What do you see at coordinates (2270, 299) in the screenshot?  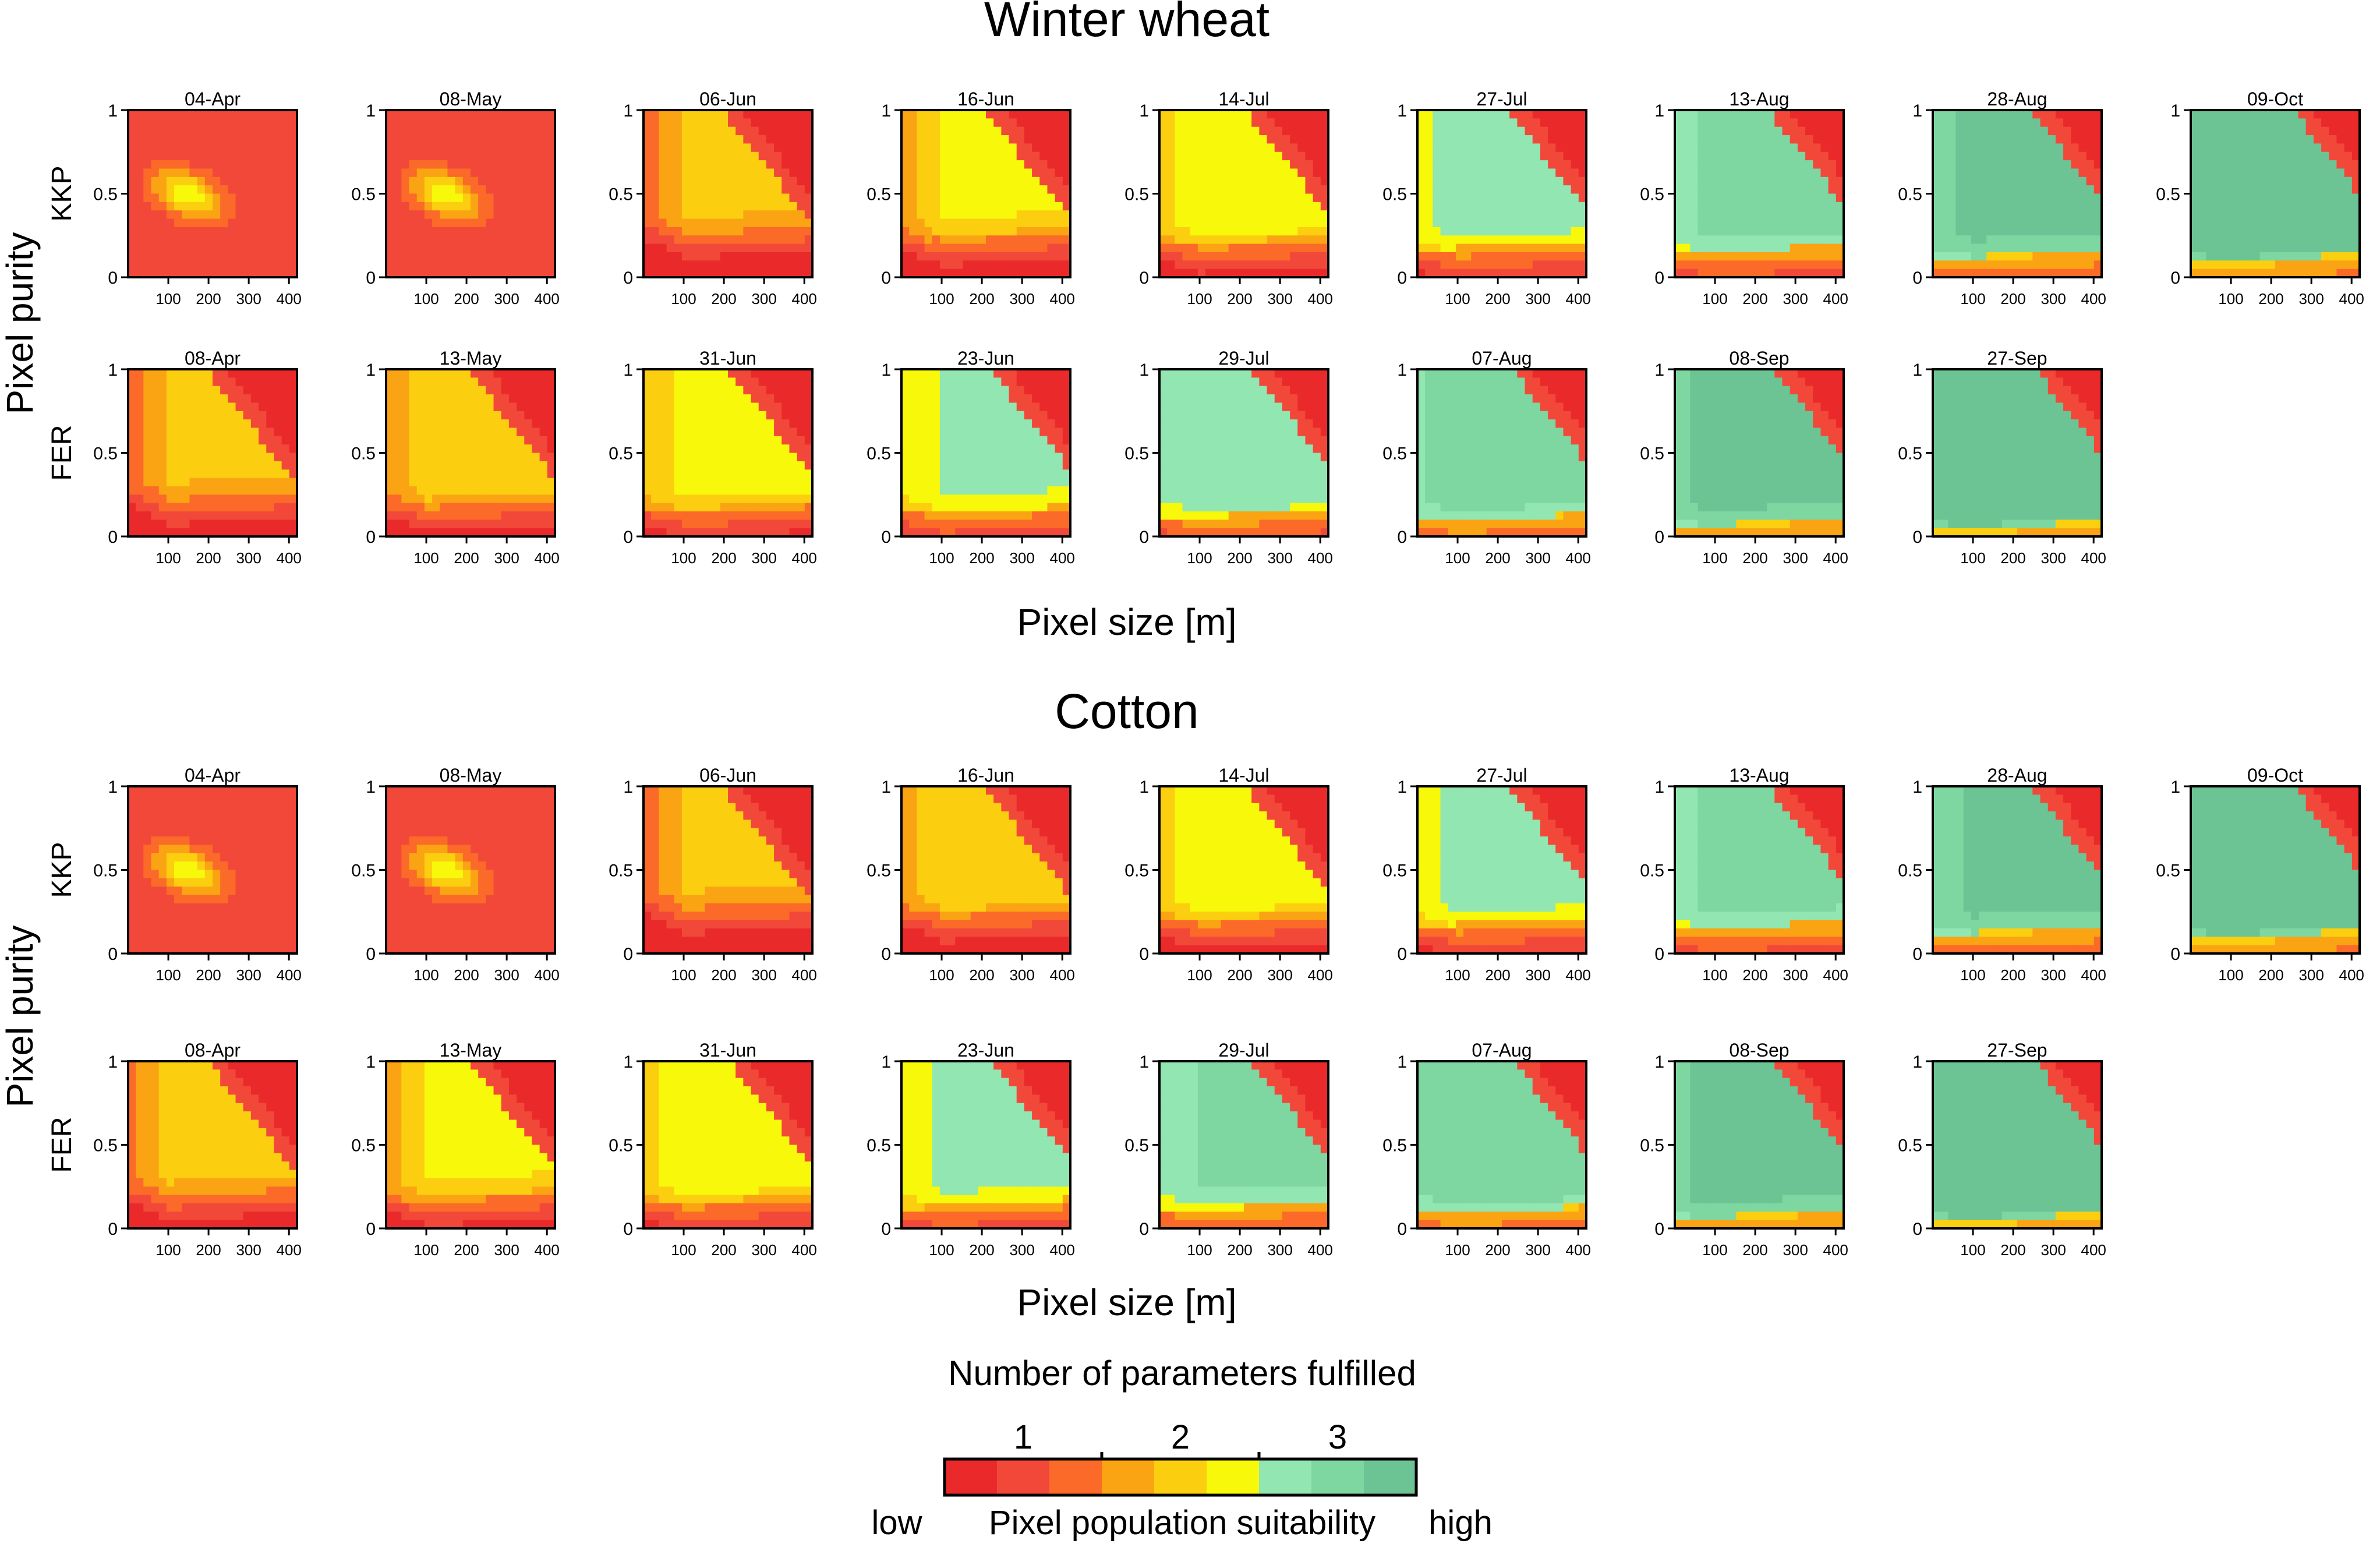 I see `x-tick-label: 200` at bounding box center [2270, 299].